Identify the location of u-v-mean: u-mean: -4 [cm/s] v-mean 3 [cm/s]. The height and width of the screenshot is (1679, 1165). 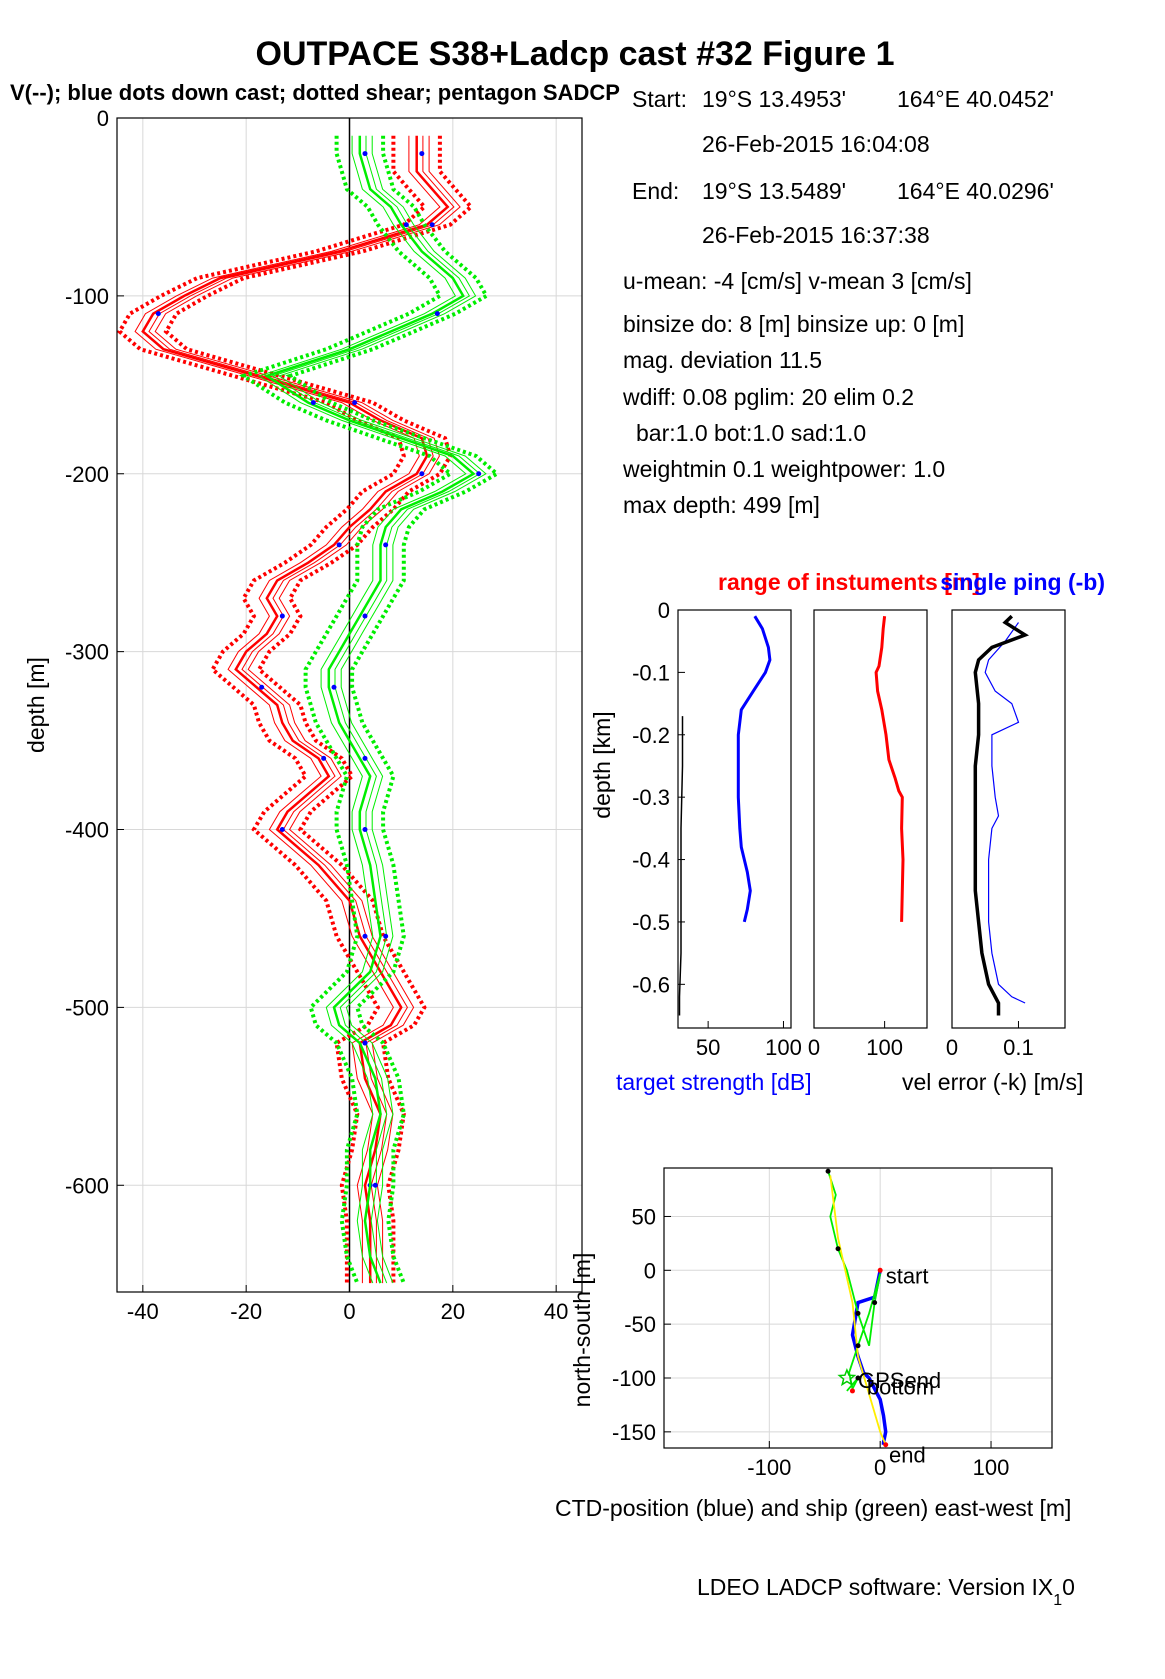
(797, 281).